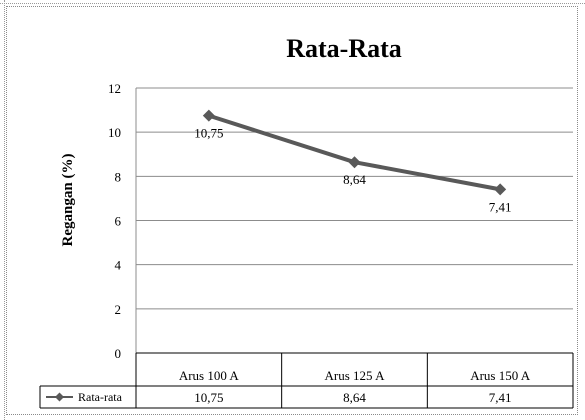 The width and height of the screenshot is (585, 420). Describe the element at coordinates (118, 353) in the screenshot. I see `y-tick-0: 0` at that location.